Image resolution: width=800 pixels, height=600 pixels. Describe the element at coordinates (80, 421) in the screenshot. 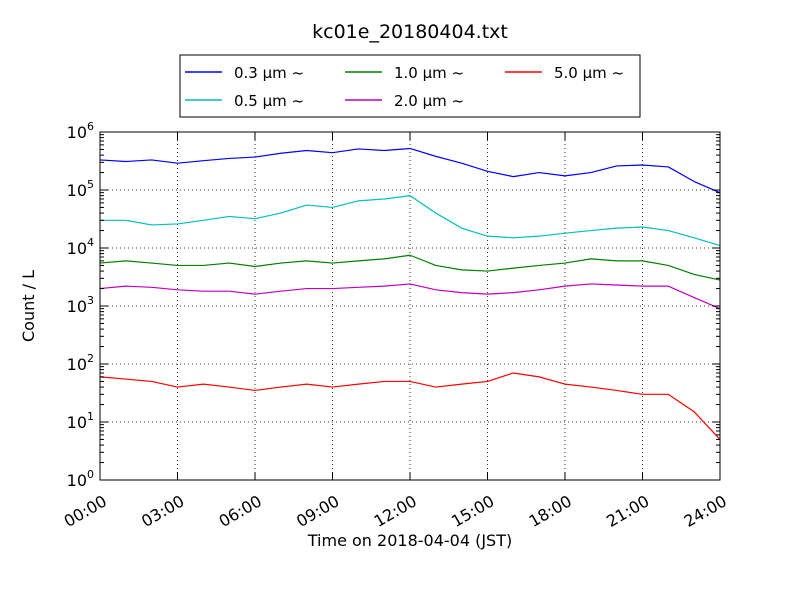

I see `y-tick-label: 10¹` at that location.